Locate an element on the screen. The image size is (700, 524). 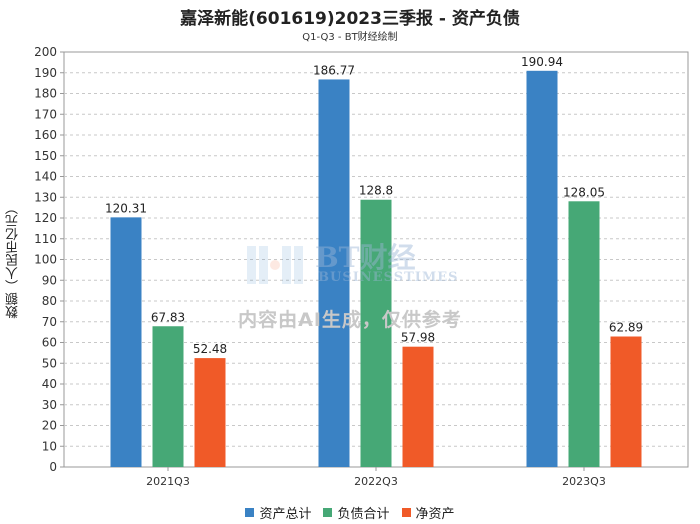
y-tick-label: 100 is located at coordinates (45, 260).